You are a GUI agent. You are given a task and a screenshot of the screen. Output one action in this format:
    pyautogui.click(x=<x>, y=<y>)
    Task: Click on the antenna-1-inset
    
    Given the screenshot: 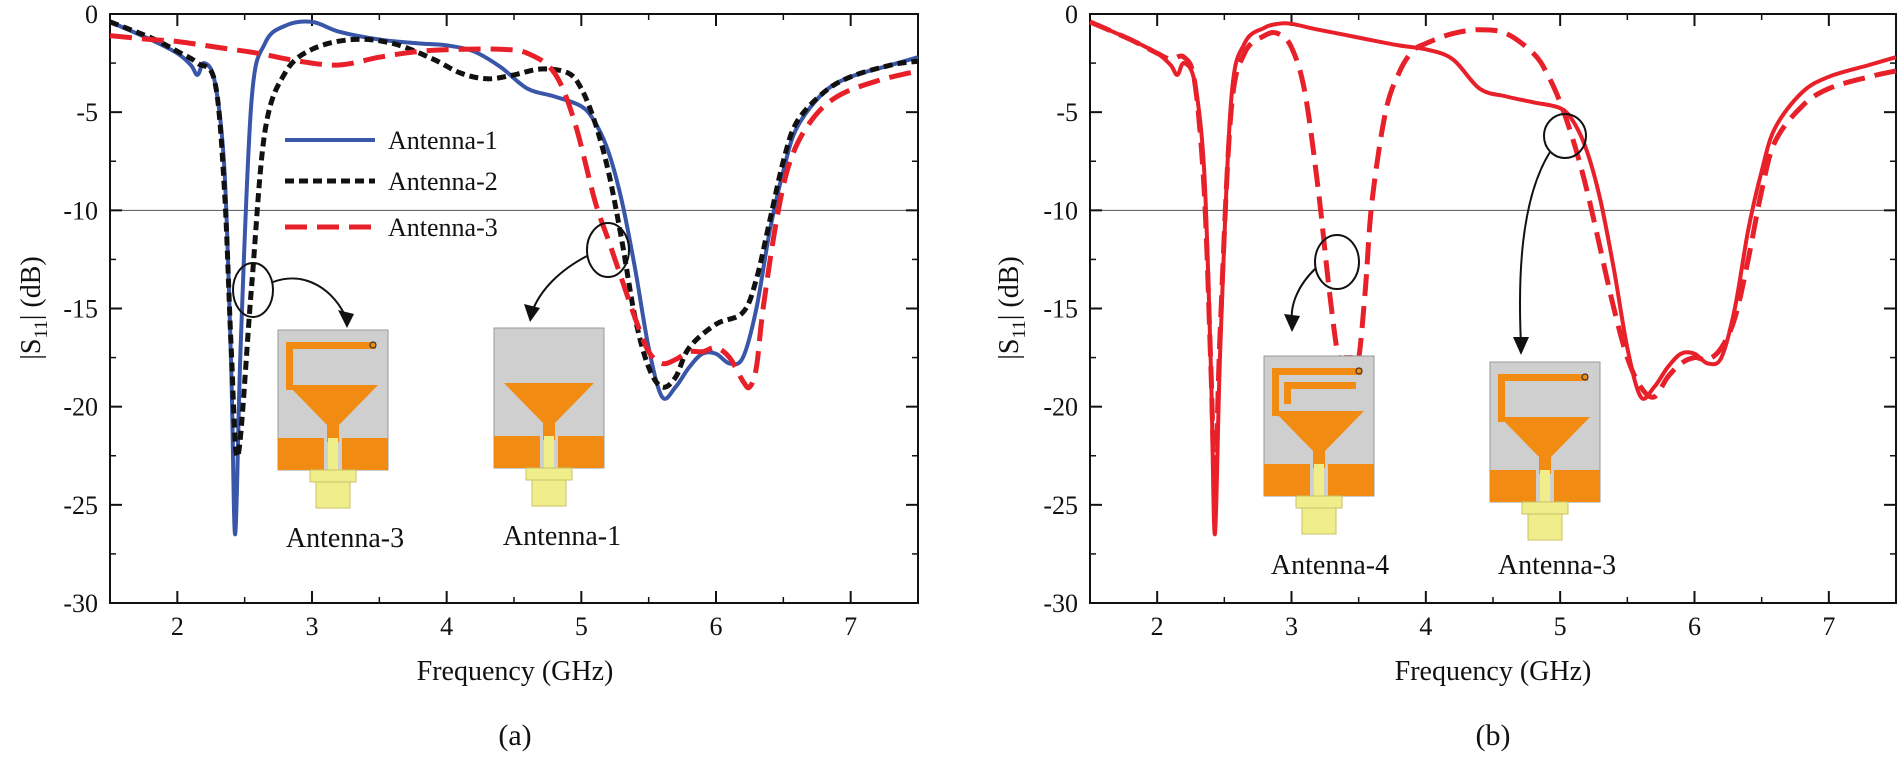 What is the action you would take?
    pyautogui.click(x=549, y=417)
    